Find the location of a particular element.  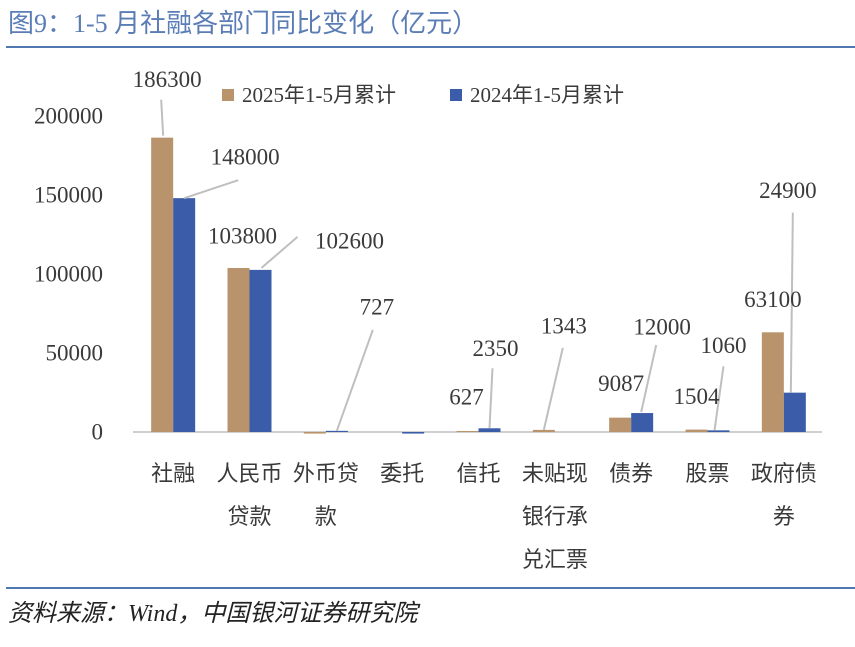

y-tick-label-4: 200000 is located at coordinates (68, 116).